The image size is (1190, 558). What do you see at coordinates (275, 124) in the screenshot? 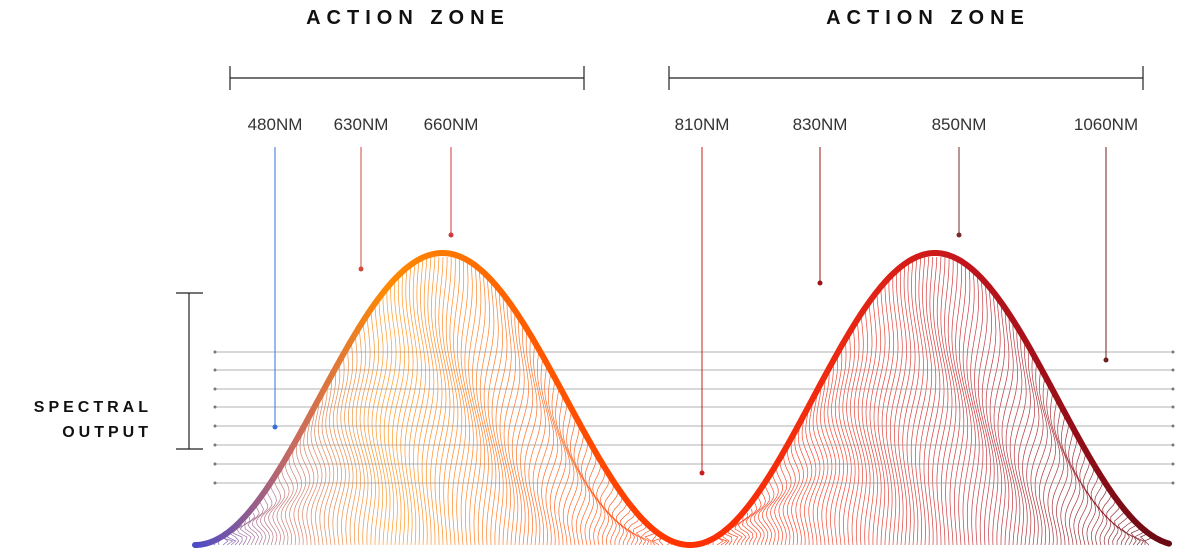
I see `wavelength-label: 480NM` at bounding box center [275, 124].